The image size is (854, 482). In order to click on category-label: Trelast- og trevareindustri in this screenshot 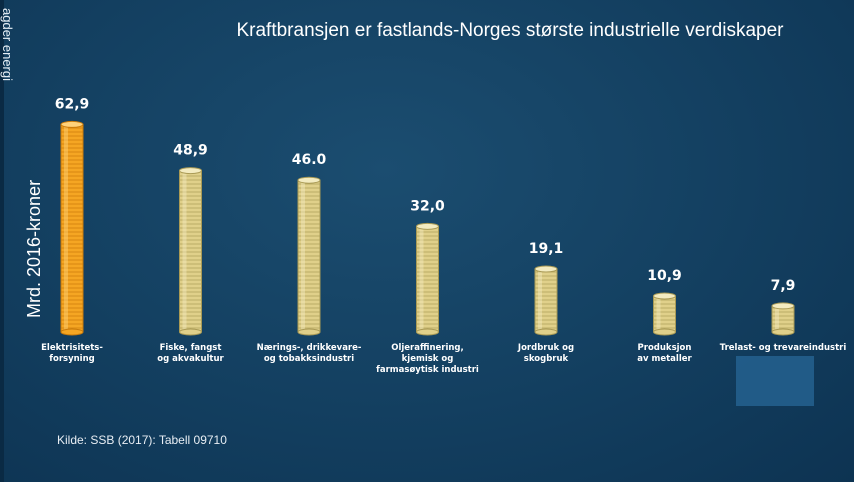, I will do `click(783, 348)`.